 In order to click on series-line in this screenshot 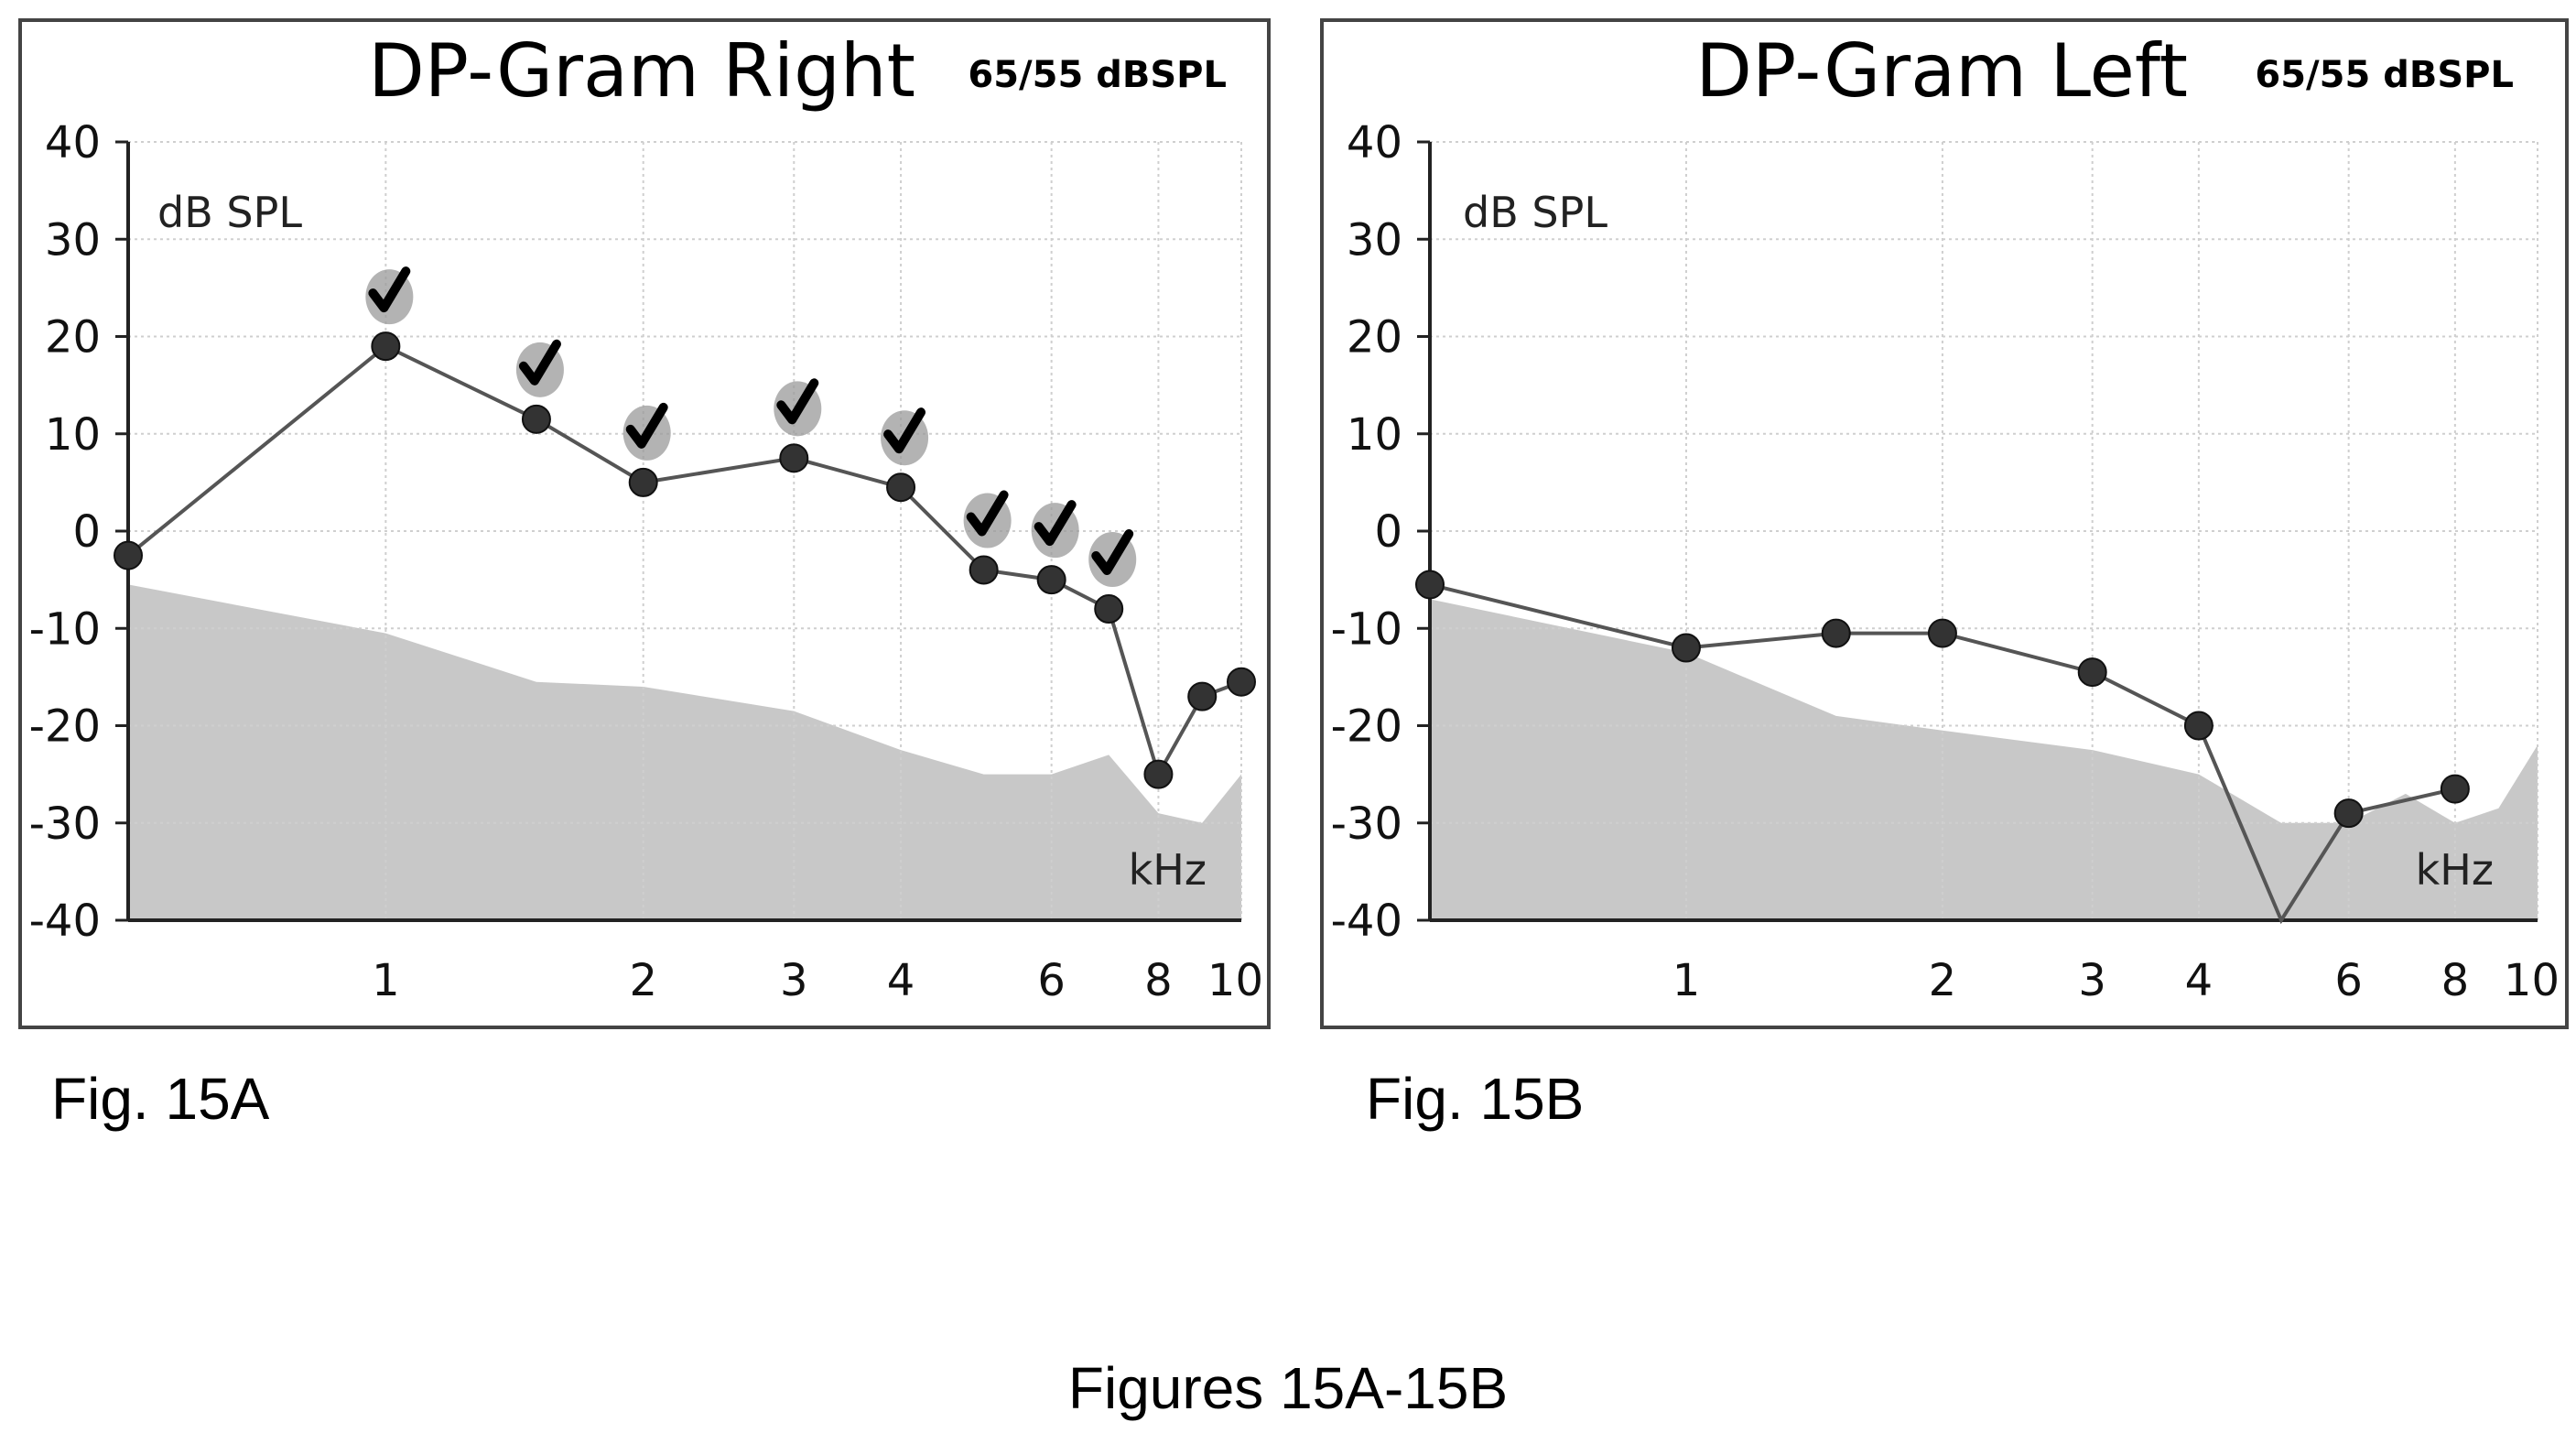, I will do `click(684, 561)`.